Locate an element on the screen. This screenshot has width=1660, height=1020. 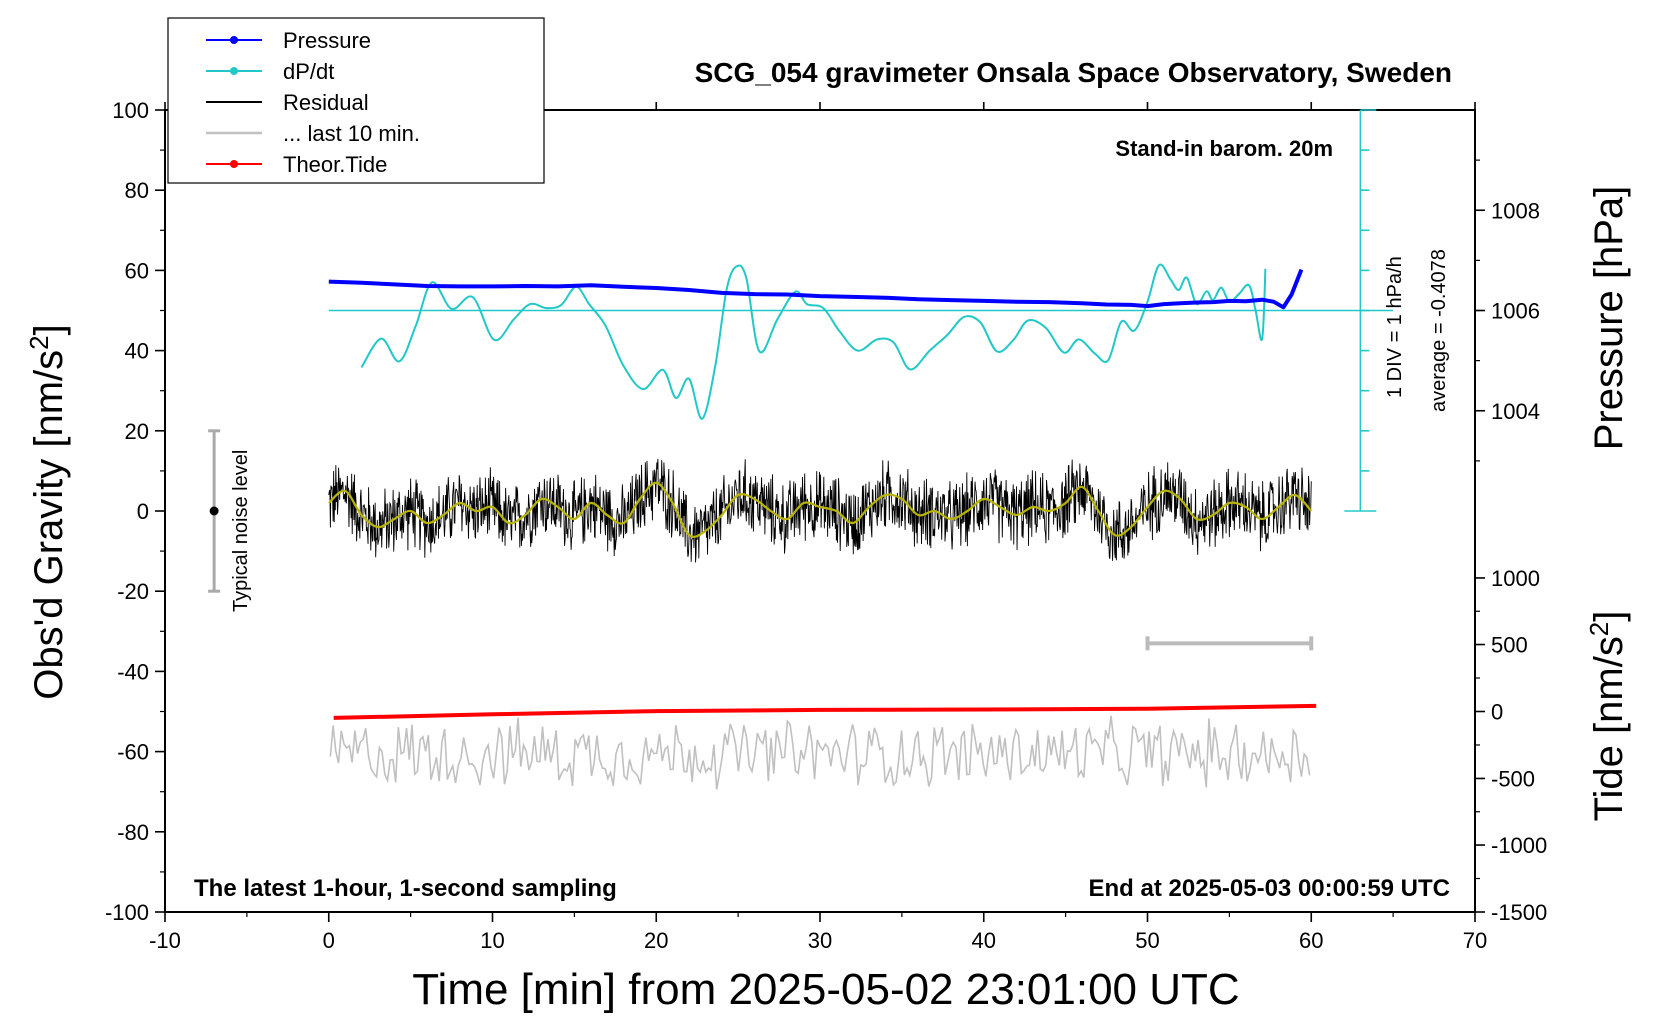
theor-tide-series is located at coordinates (825, 711).